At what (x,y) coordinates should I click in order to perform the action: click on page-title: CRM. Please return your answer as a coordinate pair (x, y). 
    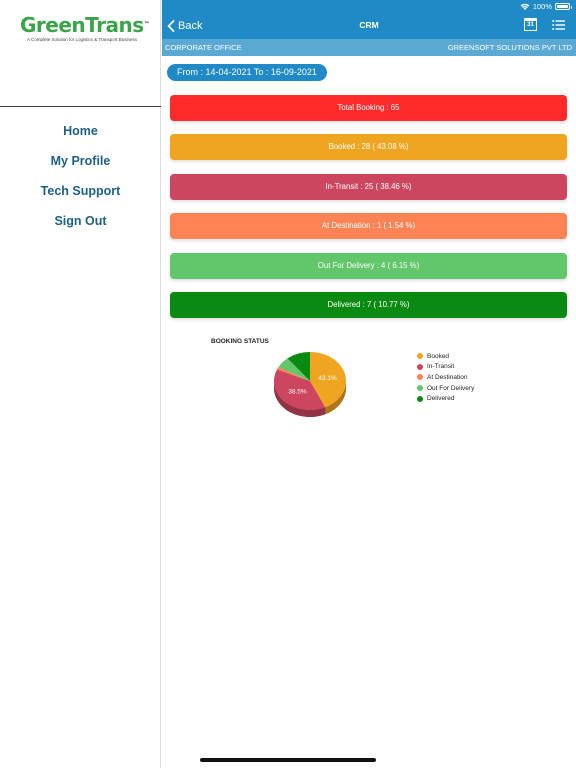
    Looking at the image, I should click on (369, 25).